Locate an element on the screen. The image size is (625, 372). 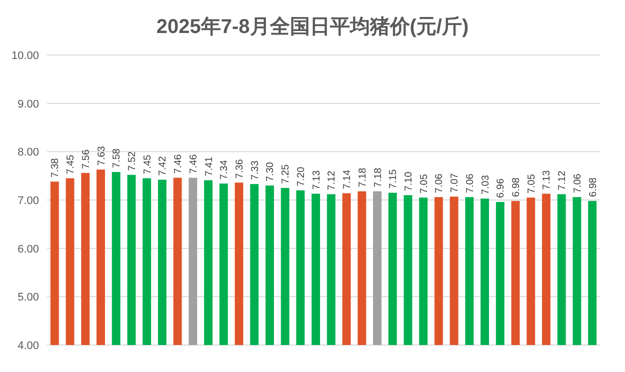
data-label: 7.42 is located at coordinates (163, 166).